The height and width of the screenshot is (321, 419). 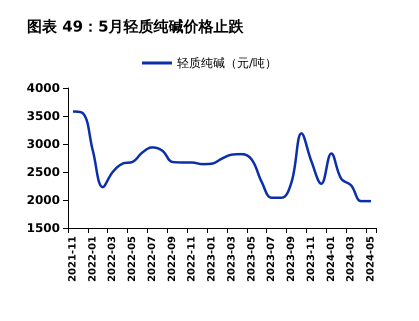 I want to click on x-tick-label: 2022-03, so click(x=112, y=259).